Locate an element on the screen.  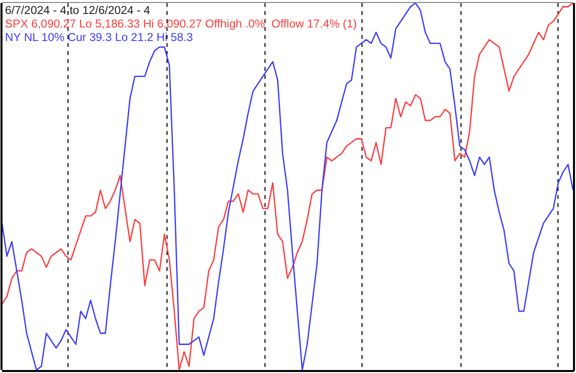
annotation: 6/7/2024 - 4 to 12/6/2024 - 4 is located at coordinates (78, 11).